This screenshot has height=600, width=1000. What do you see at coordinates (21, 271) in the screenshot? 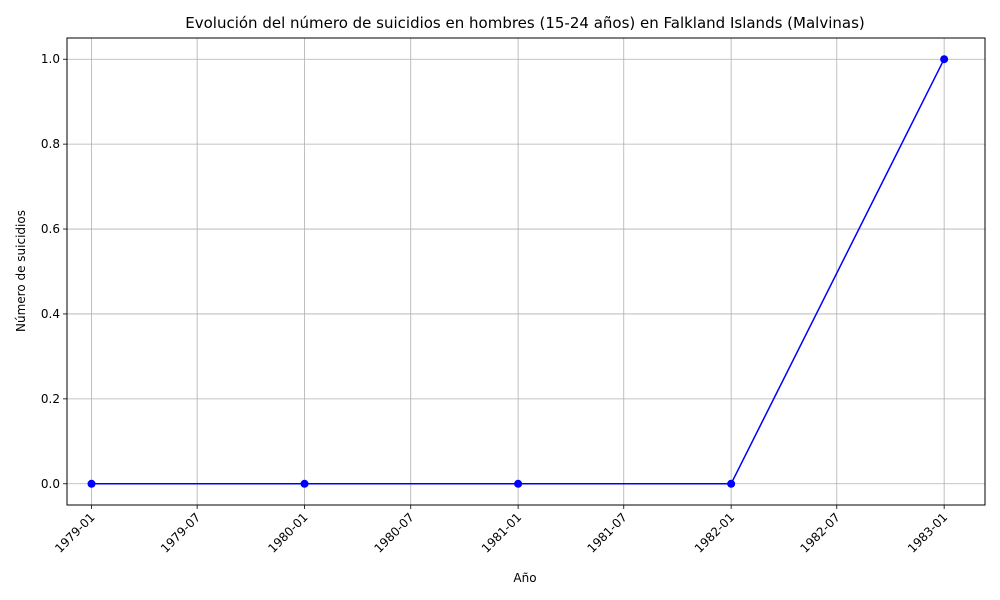
I see `y-axis-label: Número de suicidios` at bounding box center [21, 271].